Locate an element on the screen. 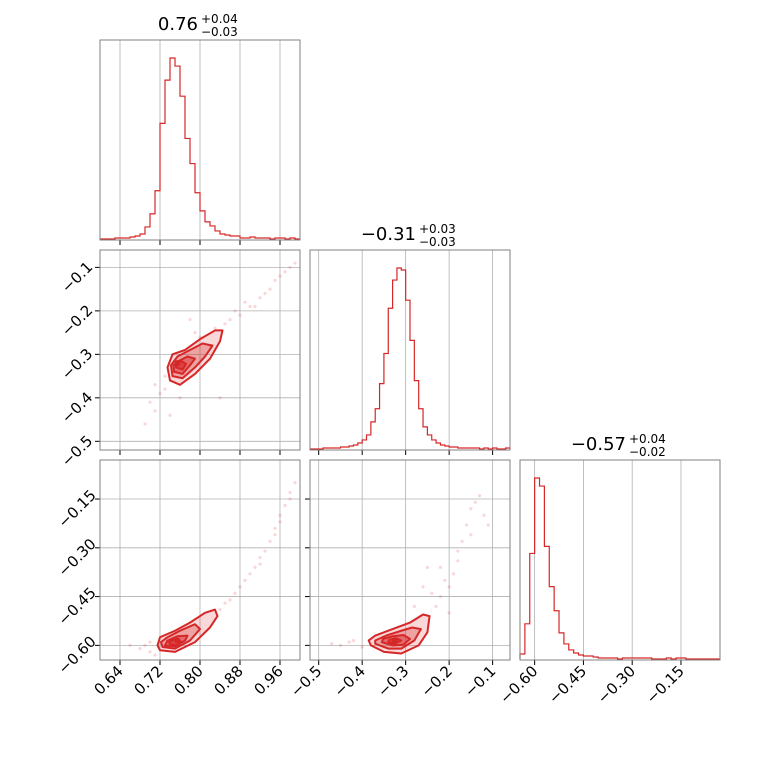 Image resolution: width=760 pixels, height=764 pixels. x-tick-label: 0.72 is located at coordinates (148, 680).